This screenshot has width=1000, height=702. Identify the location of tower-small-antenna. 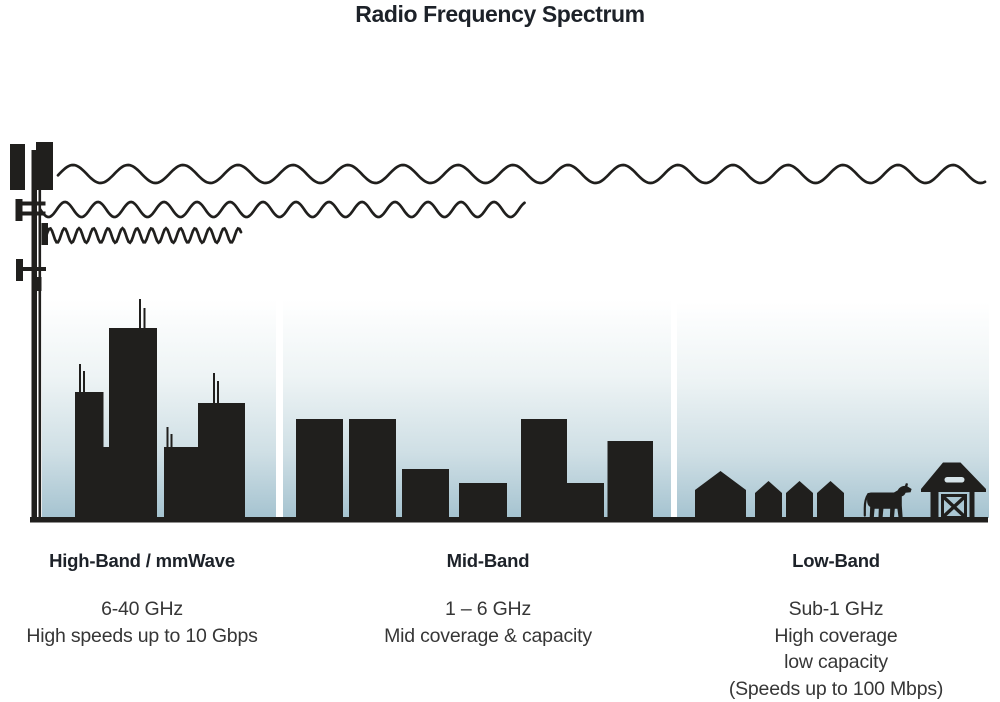
(45, 234).